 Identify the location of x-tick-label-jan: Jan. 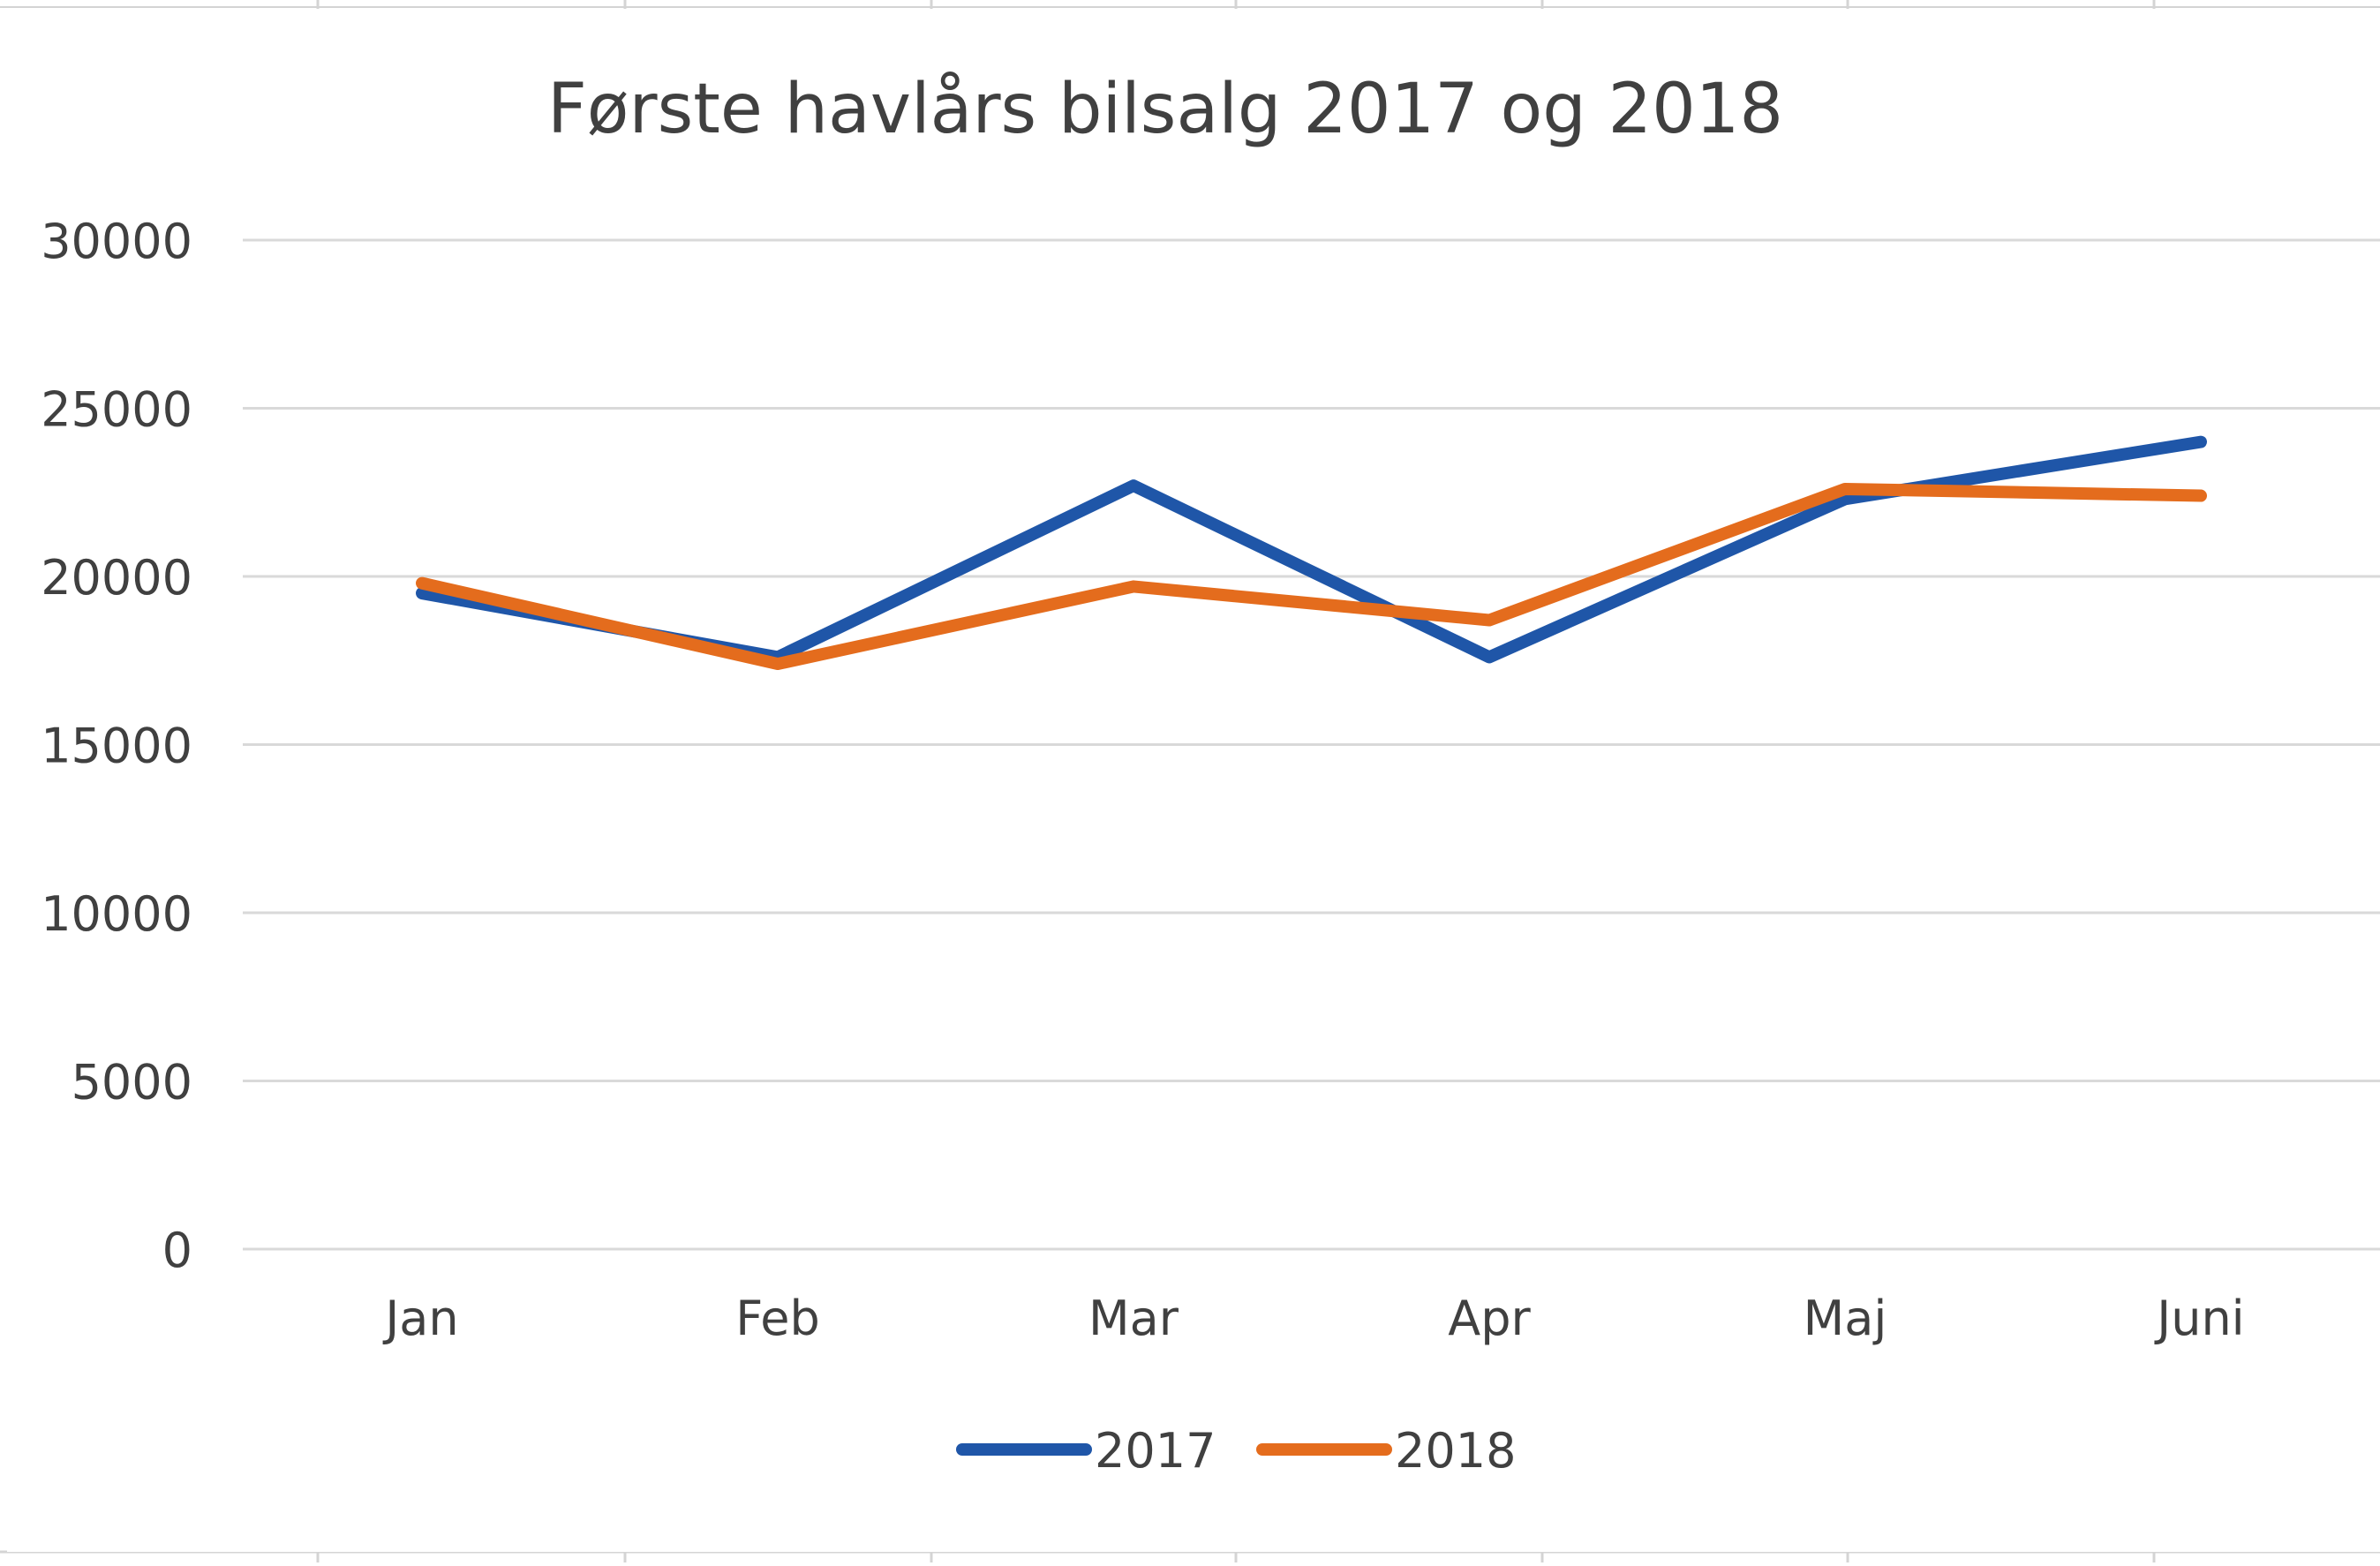
(420, 1319).